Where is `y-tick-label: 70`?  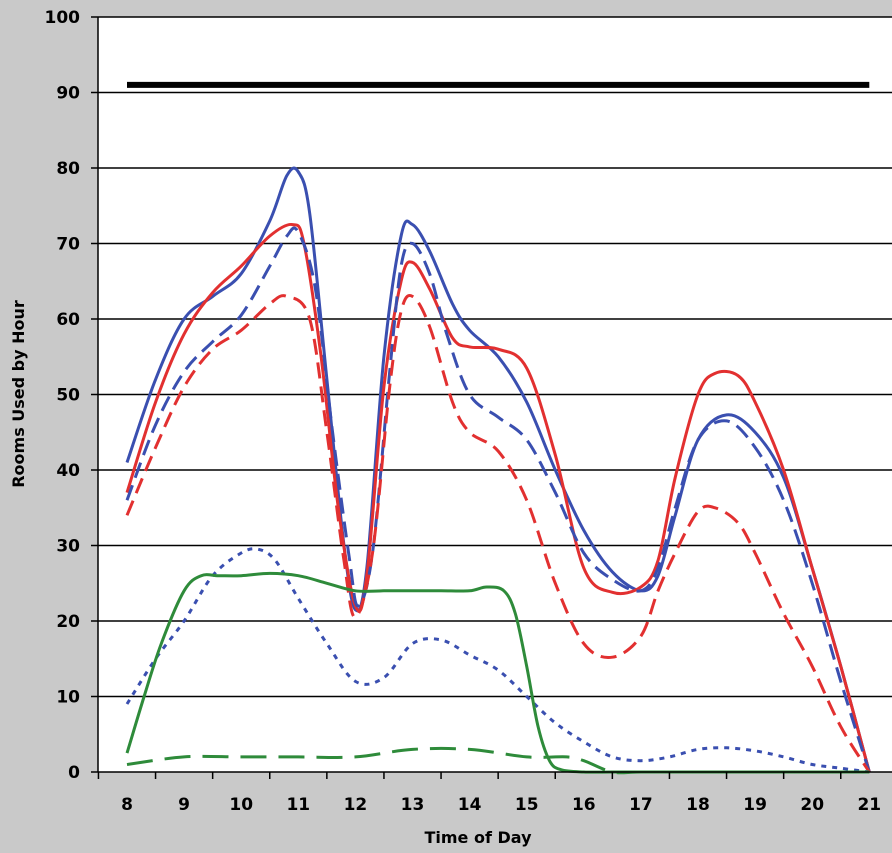 y-tick-label: 70 is located at coordinates (68, 245).